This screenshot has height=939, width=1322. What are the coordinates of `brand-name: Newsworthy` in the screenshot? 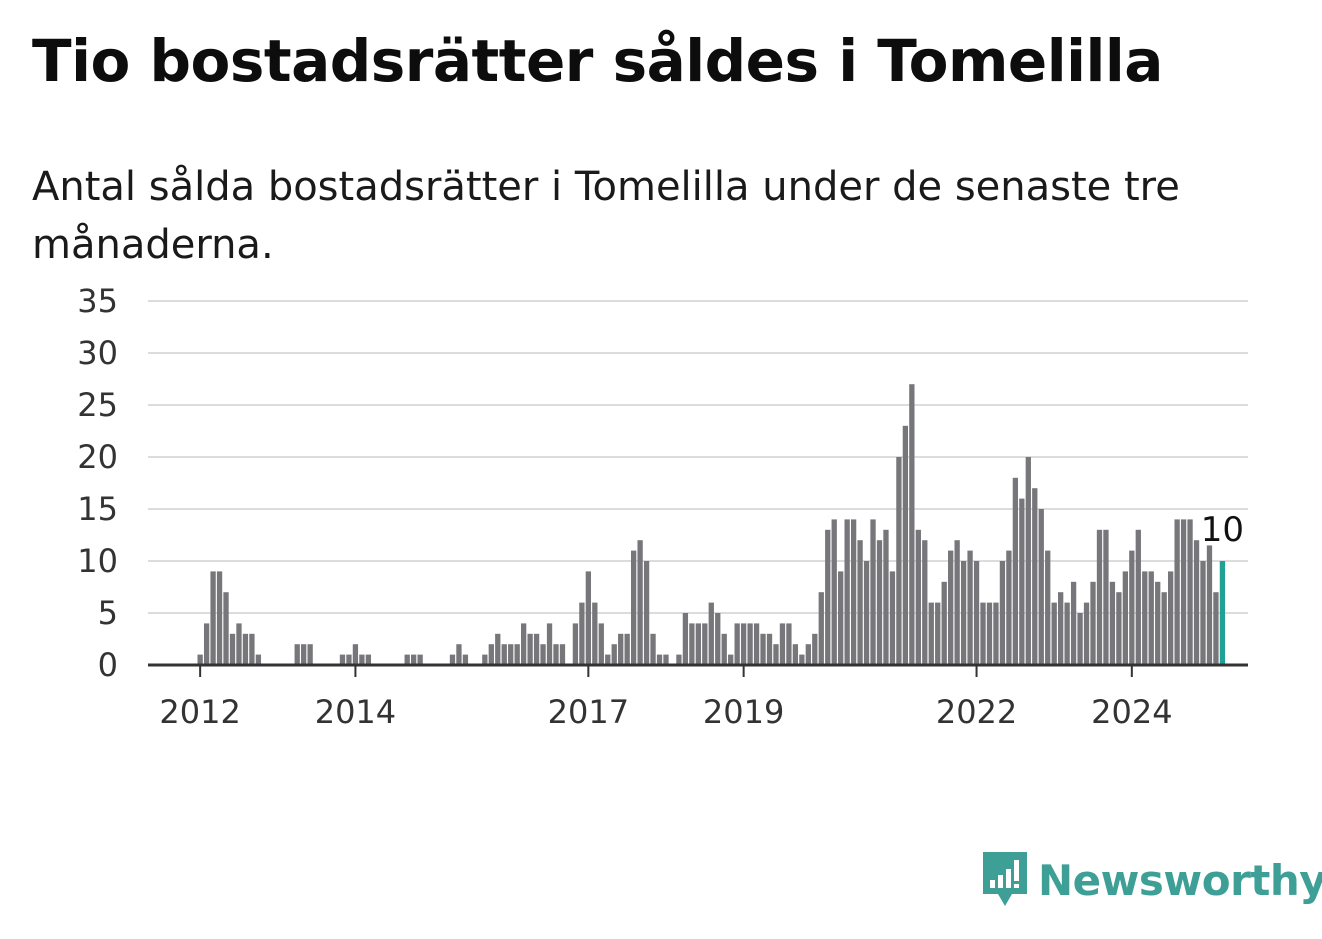 It's located at (1180, 880).